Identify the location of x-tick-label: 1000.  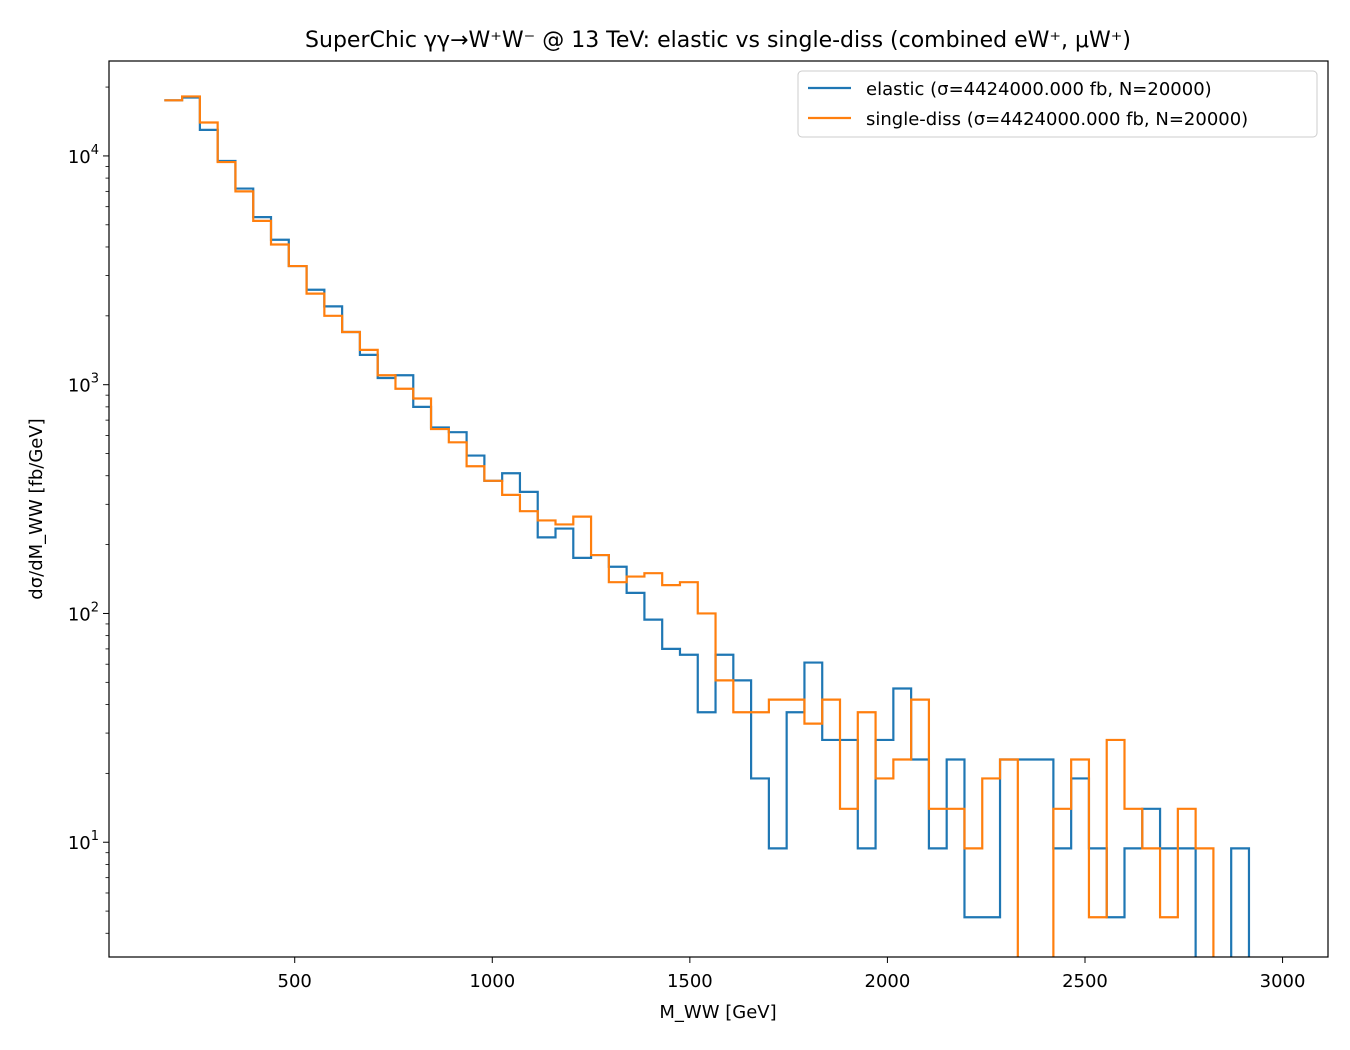
(492, 981).